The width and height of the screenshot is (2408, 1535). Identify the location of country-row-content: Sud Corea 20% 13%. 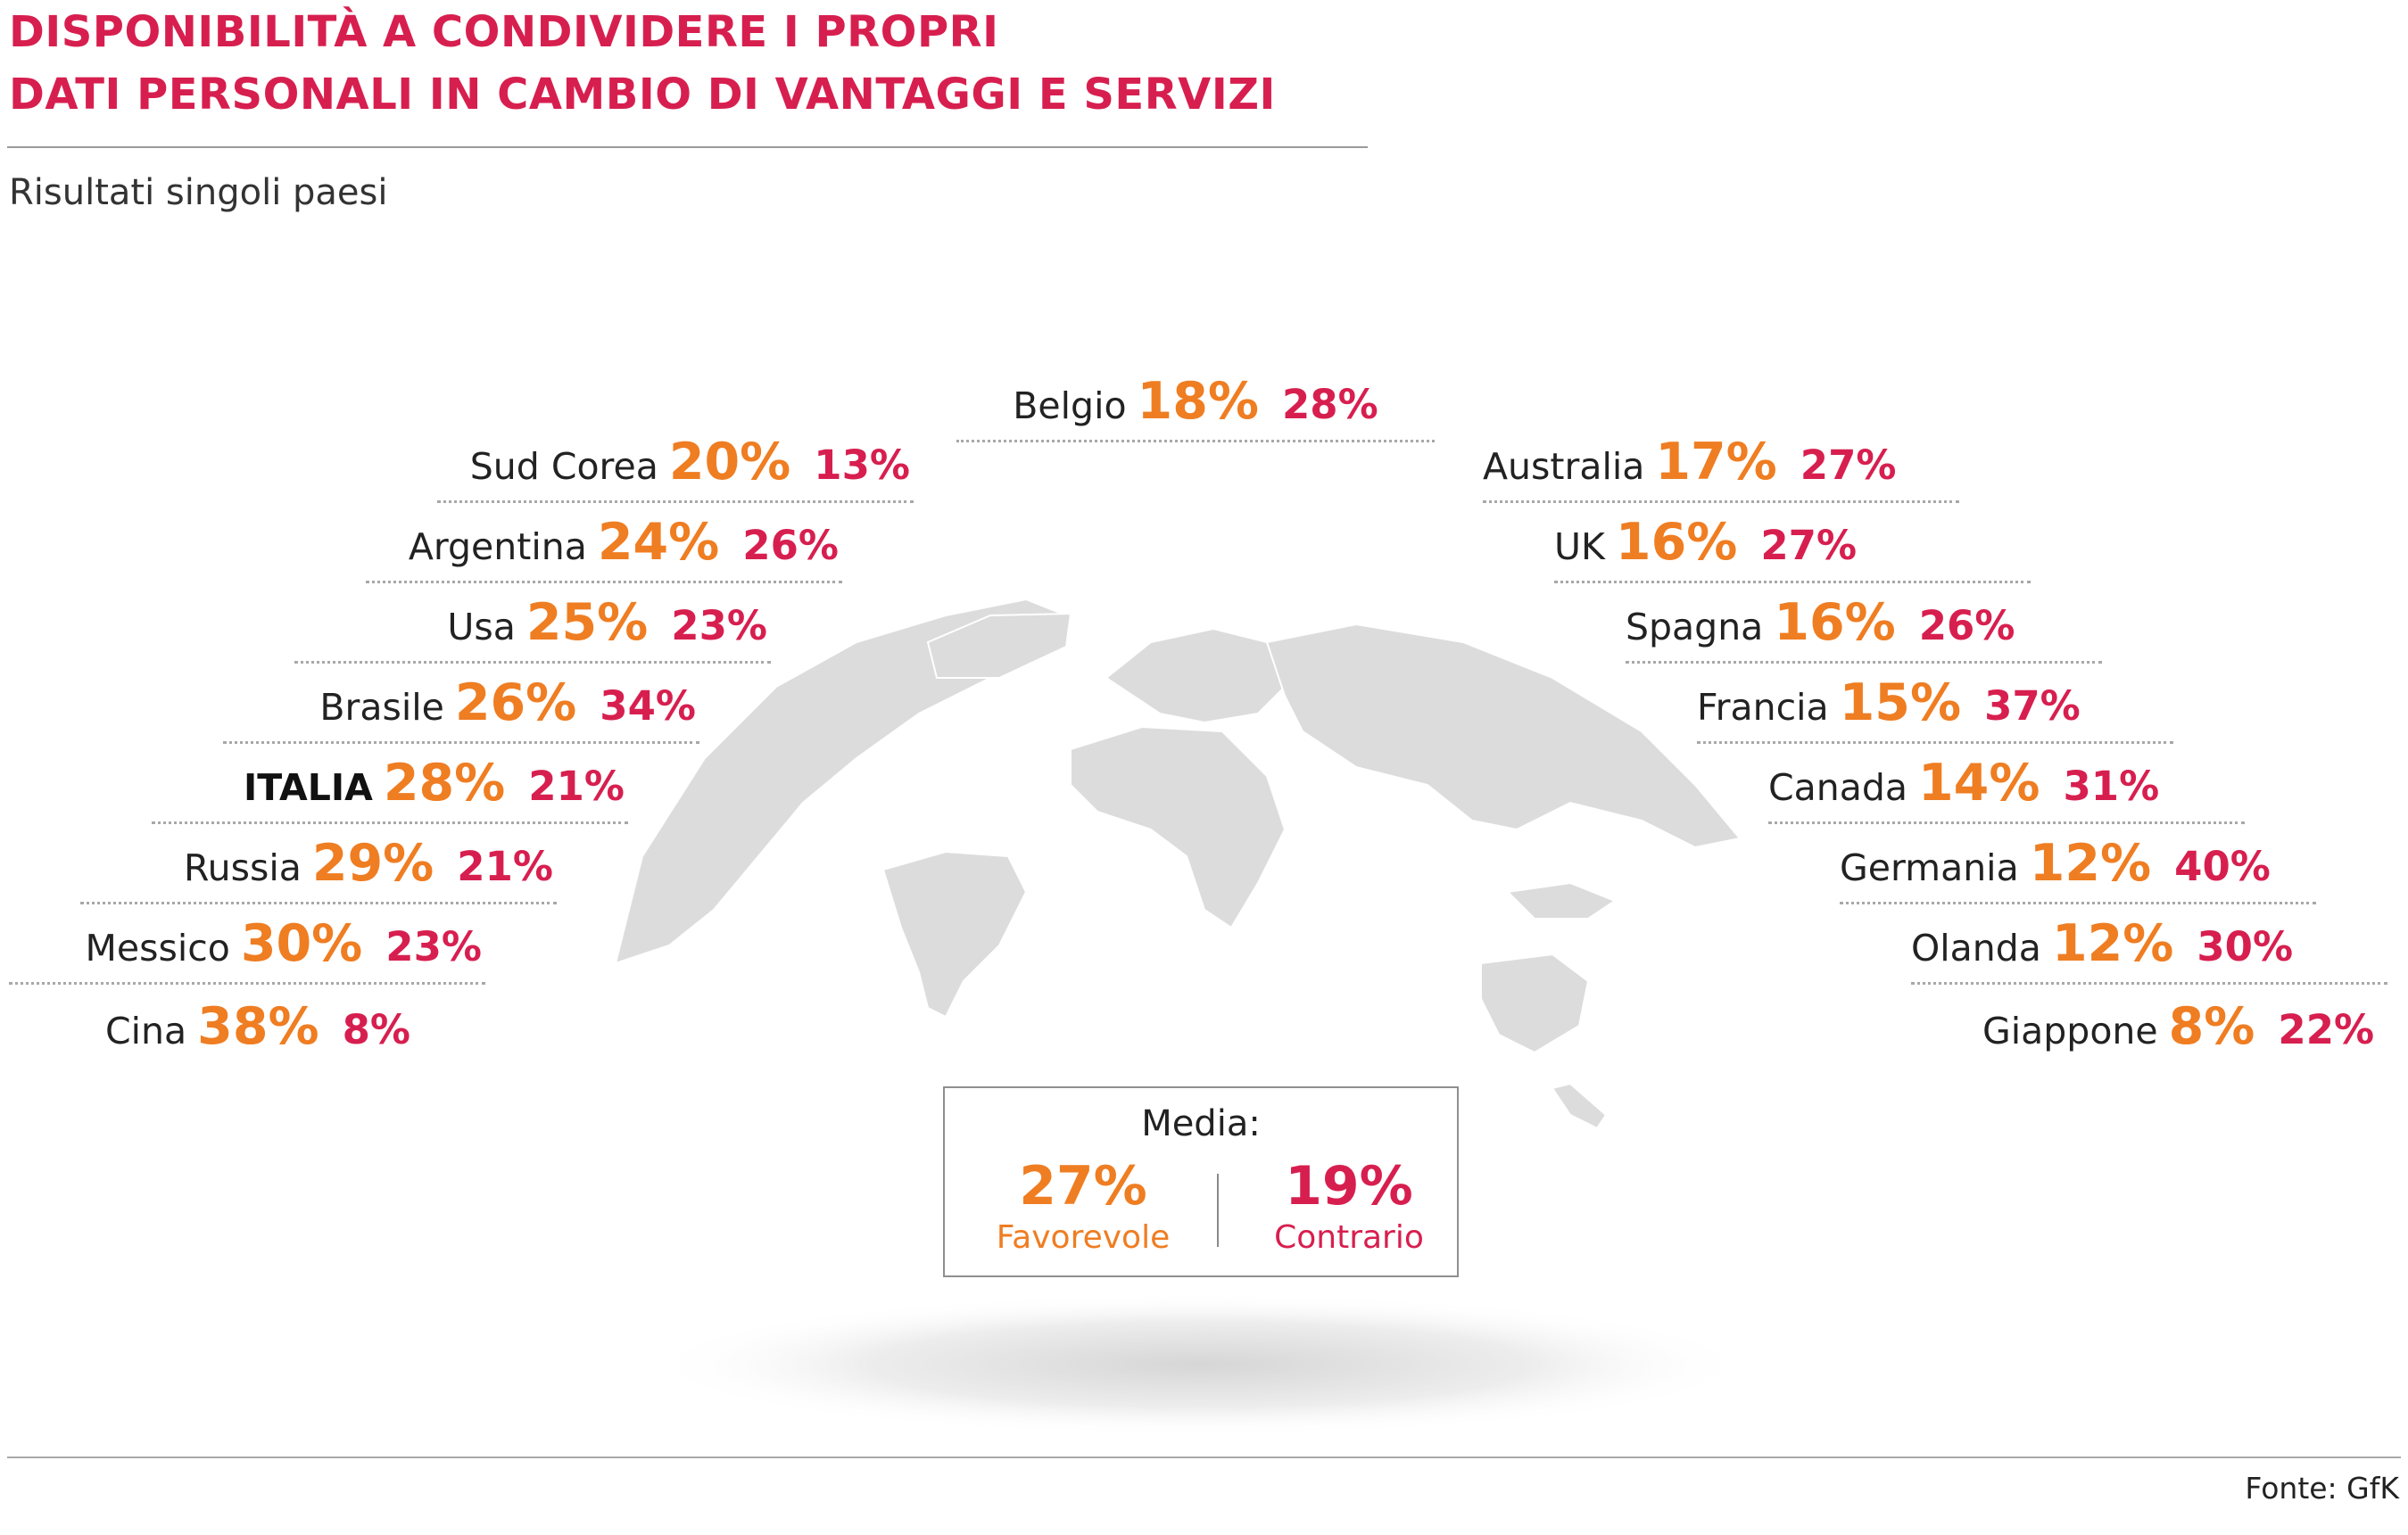
(690, 463).